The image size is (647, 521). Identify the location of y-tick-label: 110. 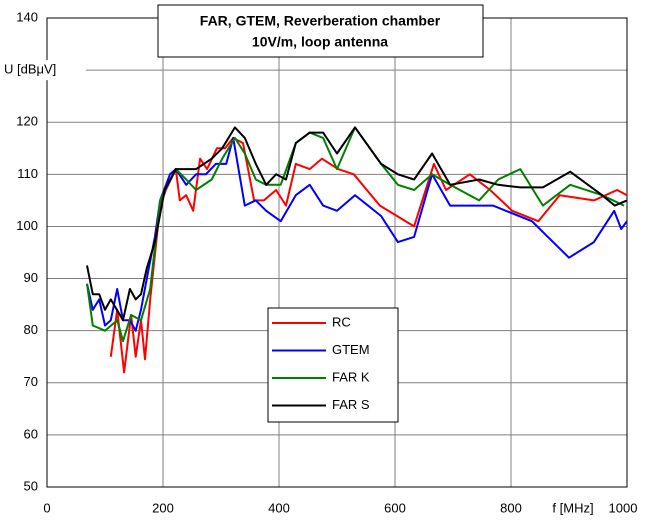
(27, 173).